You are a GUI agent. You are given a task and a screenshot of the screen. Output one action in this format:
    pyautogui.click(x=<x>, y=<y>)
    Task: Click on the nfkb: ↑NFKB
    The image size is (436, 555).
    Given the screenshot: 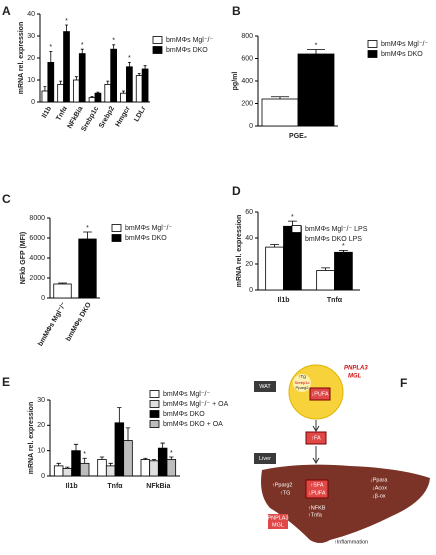 What is the action you would take?
    pyautogui.click(x=317, y=508)
    